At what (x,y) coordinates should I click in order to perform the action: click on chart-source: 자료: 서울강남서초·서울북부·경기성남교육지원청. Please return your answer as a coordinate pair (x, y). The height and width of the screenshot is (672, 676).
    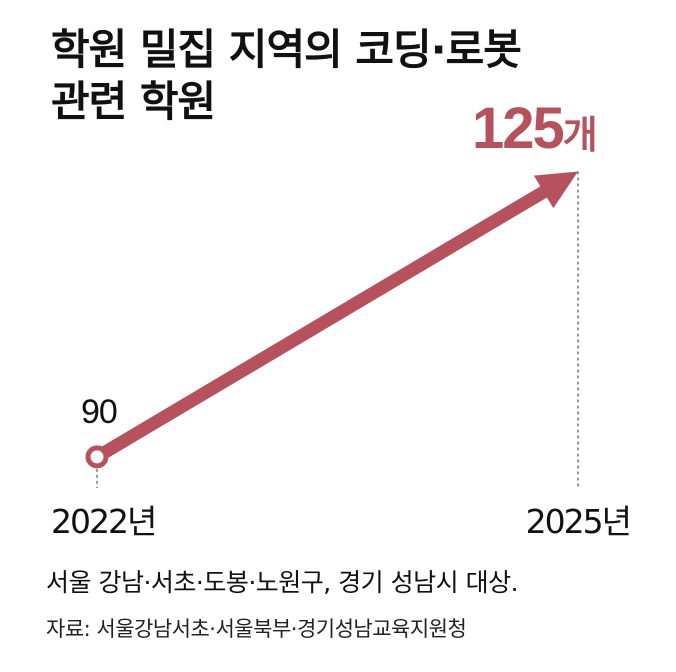
    Looking at the image, I should click on (256, 629).